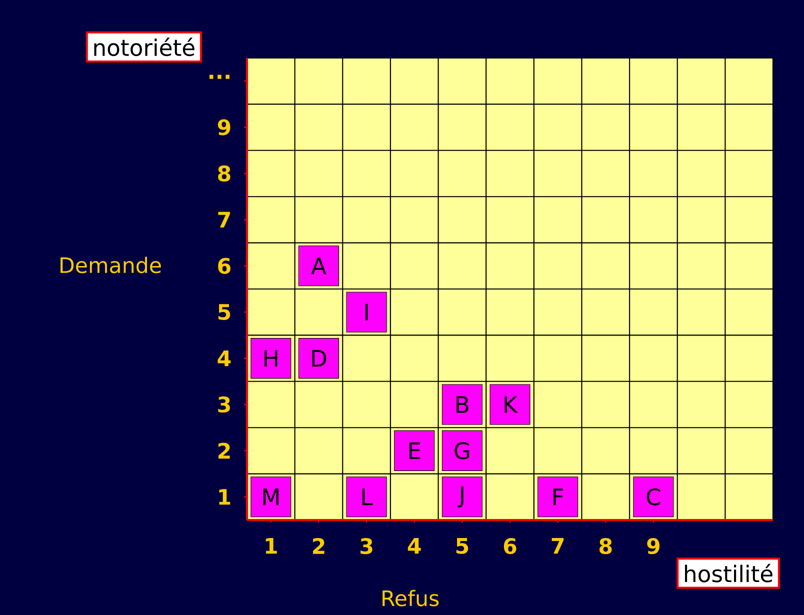 The width and height of the screenshot is (804, 615). Describe the element at coordinates (319, 358) in the screenshot. I see `annotation: D` at that location.